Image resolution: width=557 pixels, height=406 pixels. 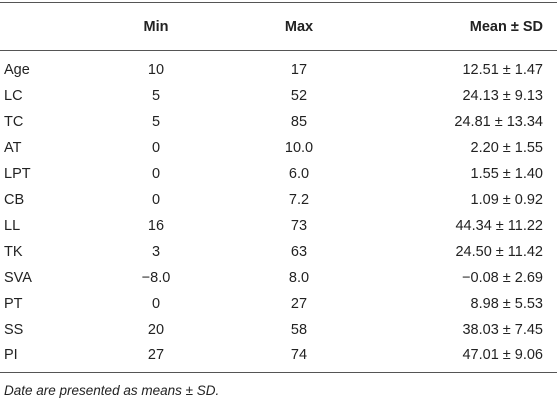 I want to click on header-parameter, so click(x=51, y=26).